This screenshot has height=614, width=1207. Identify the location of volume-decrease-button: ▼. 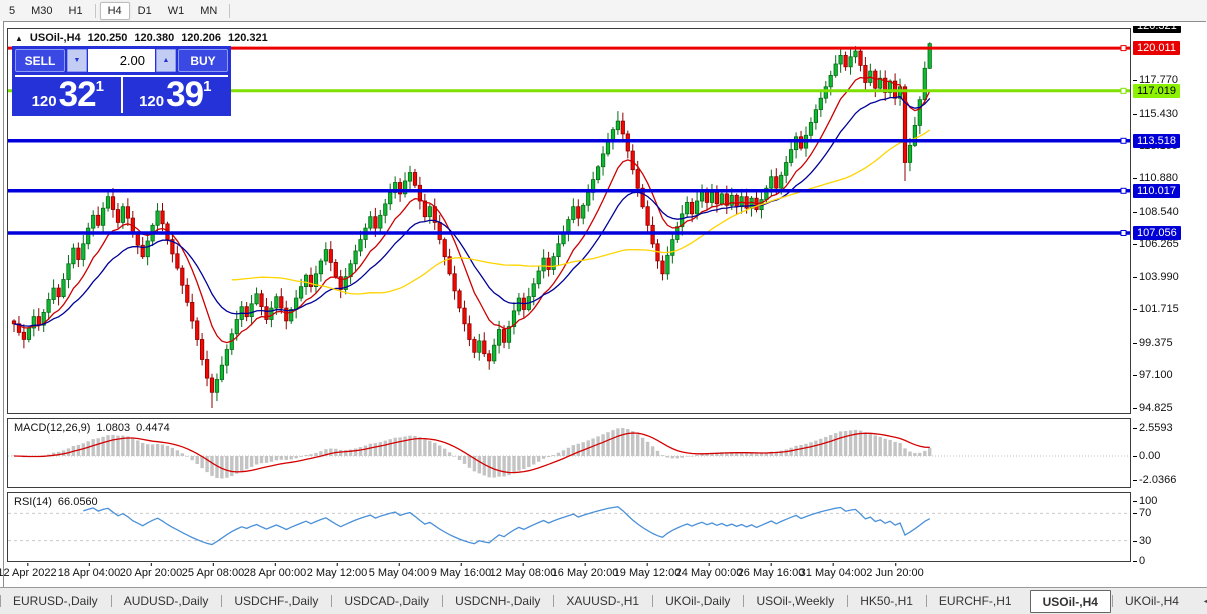
(77, 60).